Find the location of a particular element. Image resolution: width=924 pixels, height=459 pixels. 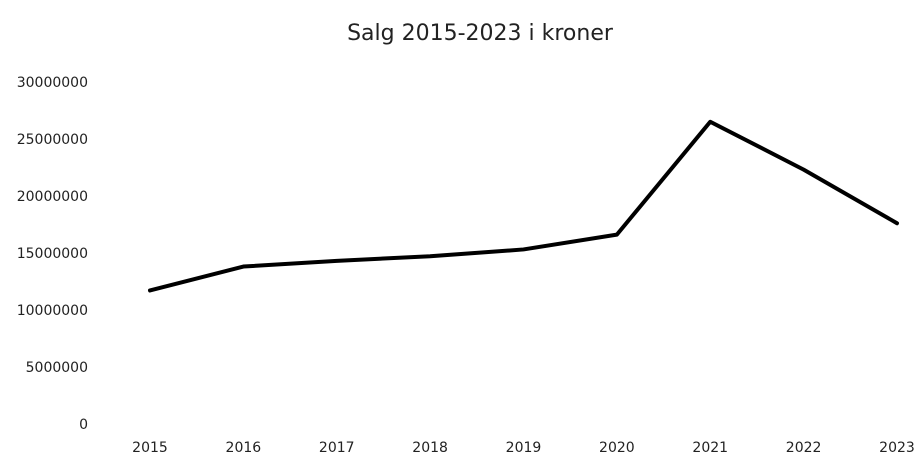

y-tick-label: 10000000 is located at coordinates (52, 311).